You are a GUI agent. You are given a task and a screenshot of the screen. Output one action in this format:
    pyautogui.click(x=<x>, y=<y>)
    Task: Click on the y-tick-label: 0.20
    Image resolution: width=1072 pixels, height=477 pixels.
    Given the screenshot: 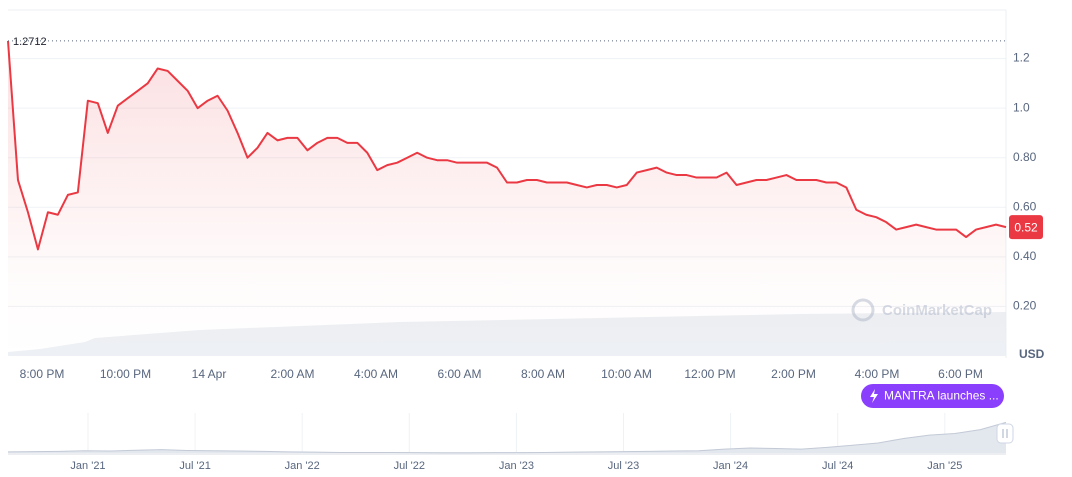 What is the action you would take?
    pyautogui.click(x=1025, y=306)
    